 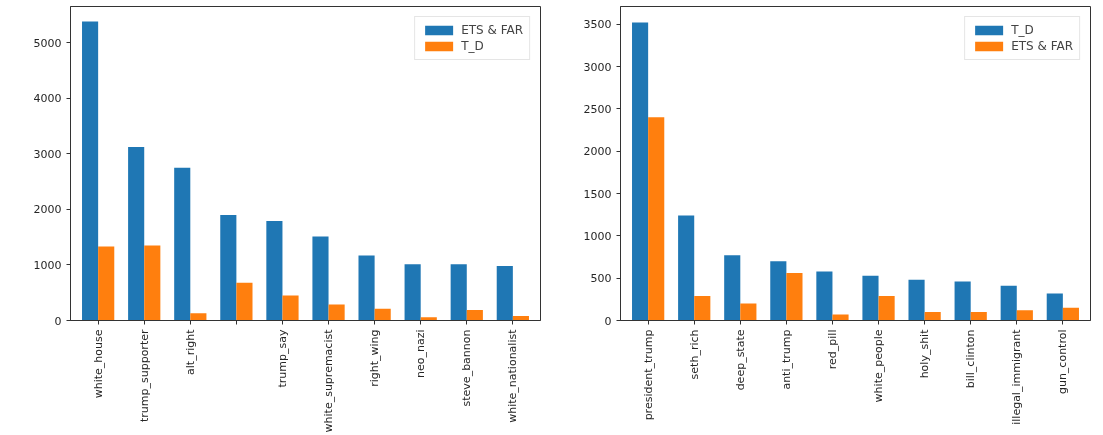 I want to click on y-tick-label: 1500, so click(x=597, y=194).